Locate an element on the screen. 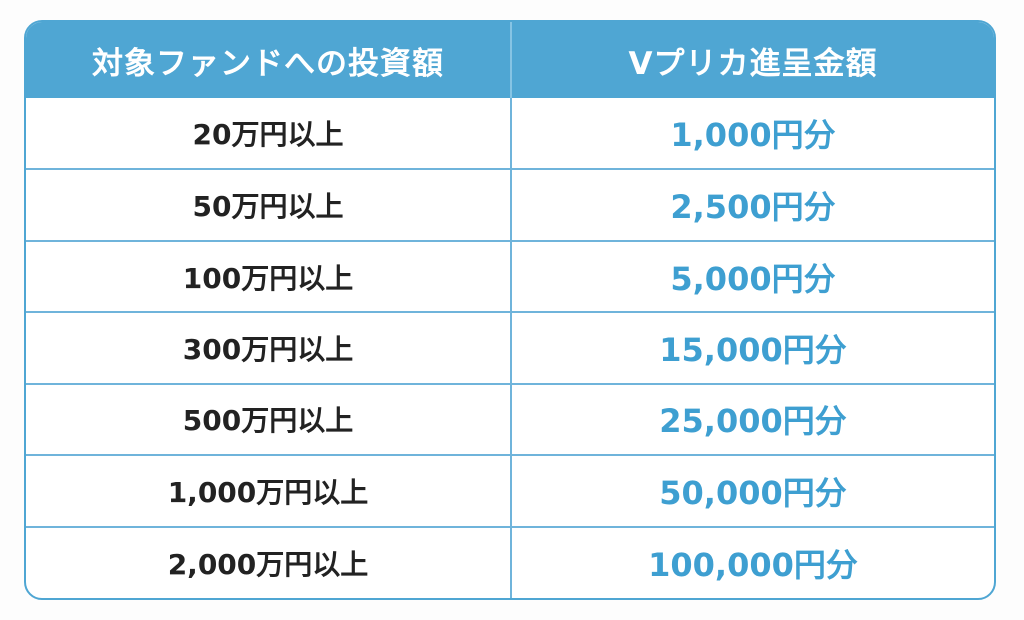 This screenshot has width=1024, height=620. header-vpreca-reward: Vプリカ進呈金額 is located at coordinates (753, 63).